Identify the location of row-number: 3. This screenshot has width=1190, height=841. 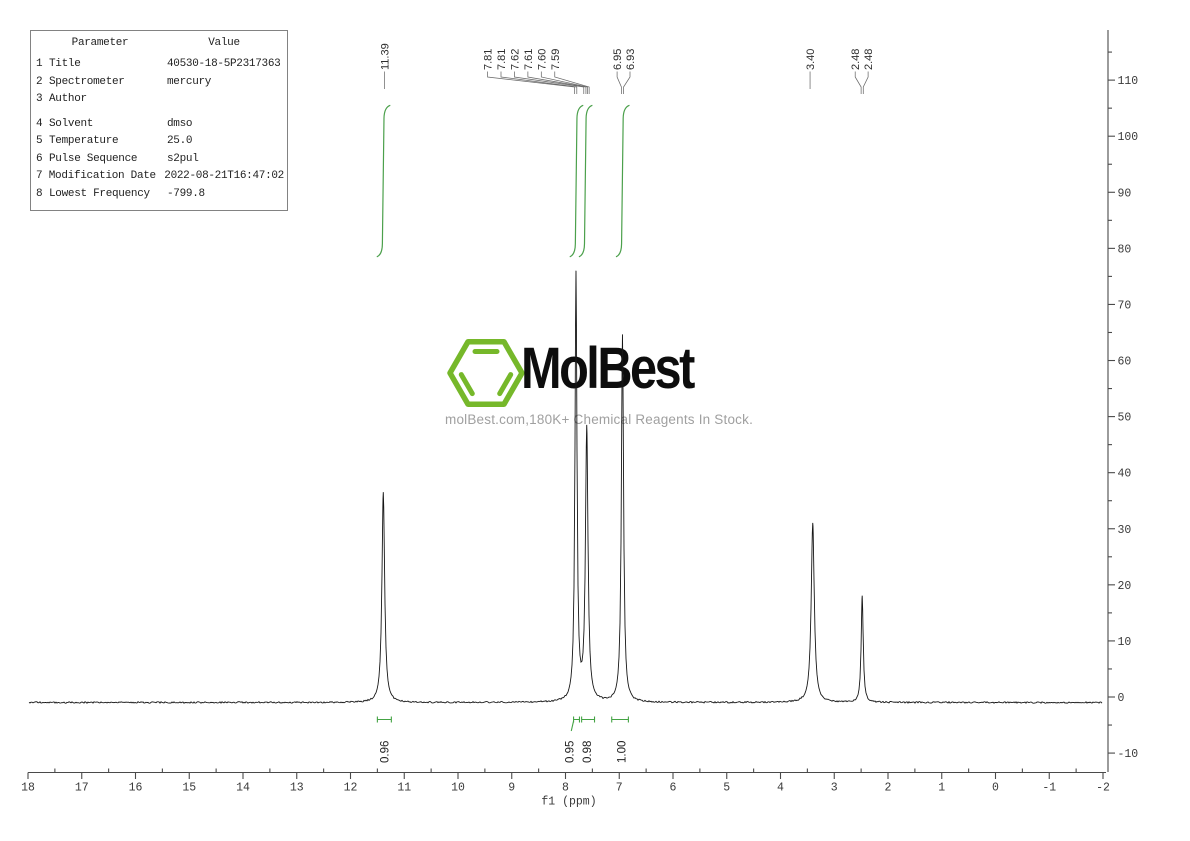
(39, 99).